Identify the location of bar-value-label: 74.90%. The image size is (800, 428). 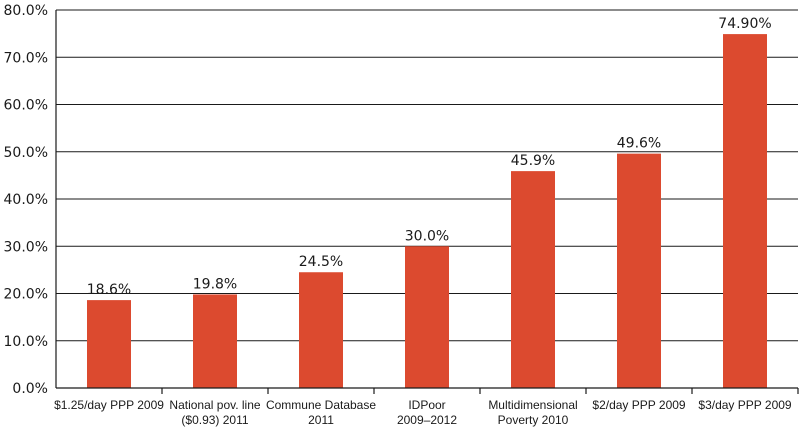
(744, 24).